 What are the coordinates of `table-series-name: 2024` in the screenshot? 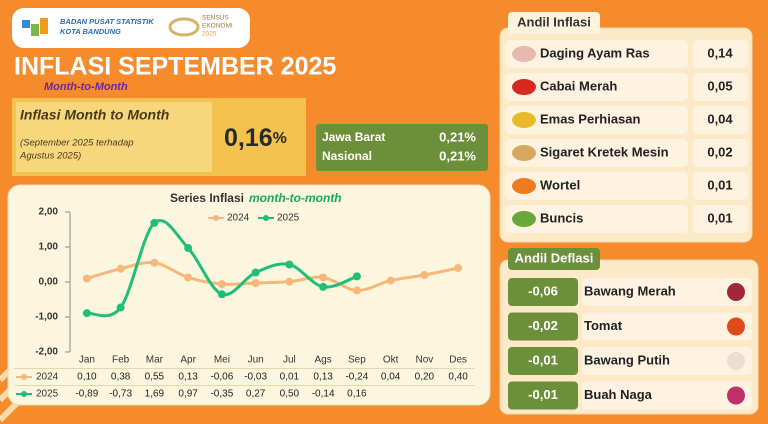 It's located at (47, 377).